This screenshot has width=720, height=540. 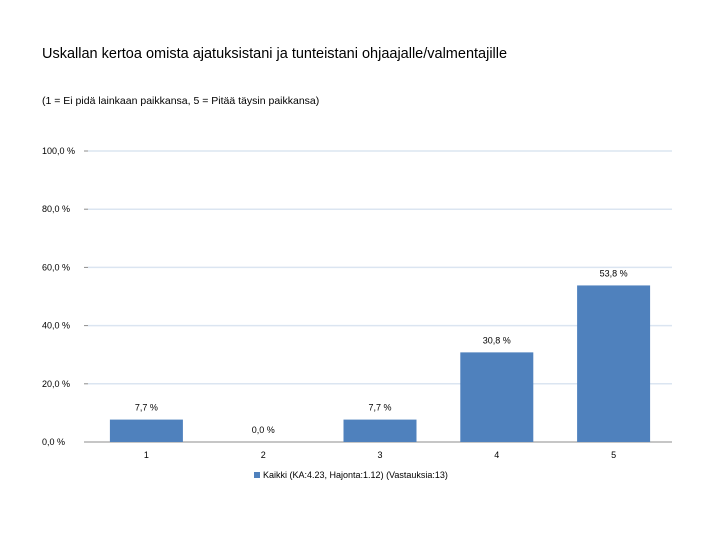 What do you see at coordinates (146, 455) in the screenshot?
I see `x-tick-label: 1` at bounding box center [146, 455].